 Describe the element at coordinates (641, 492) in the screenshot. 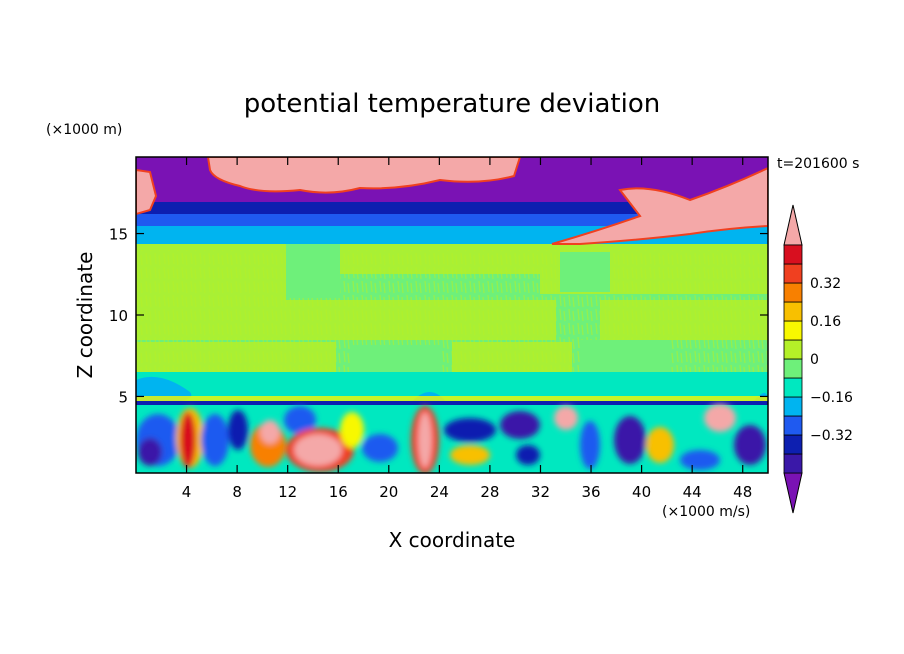

I see `x-tick-label: 40` at that location.